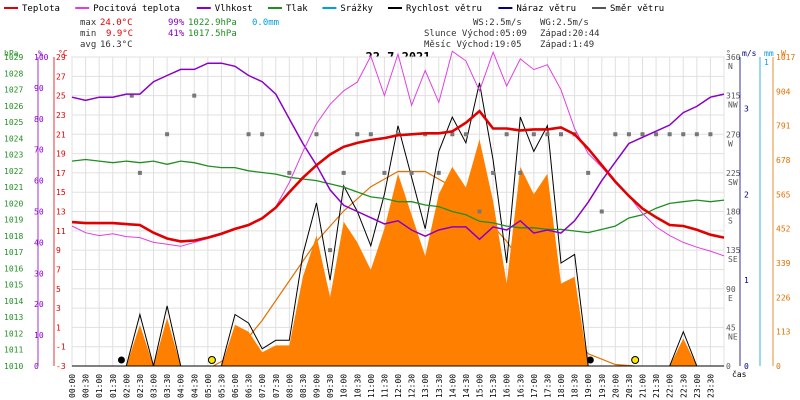 This screenshot has height=400, width=800. I want to click on axis-time-tick: 21:00, so click(643, 386).